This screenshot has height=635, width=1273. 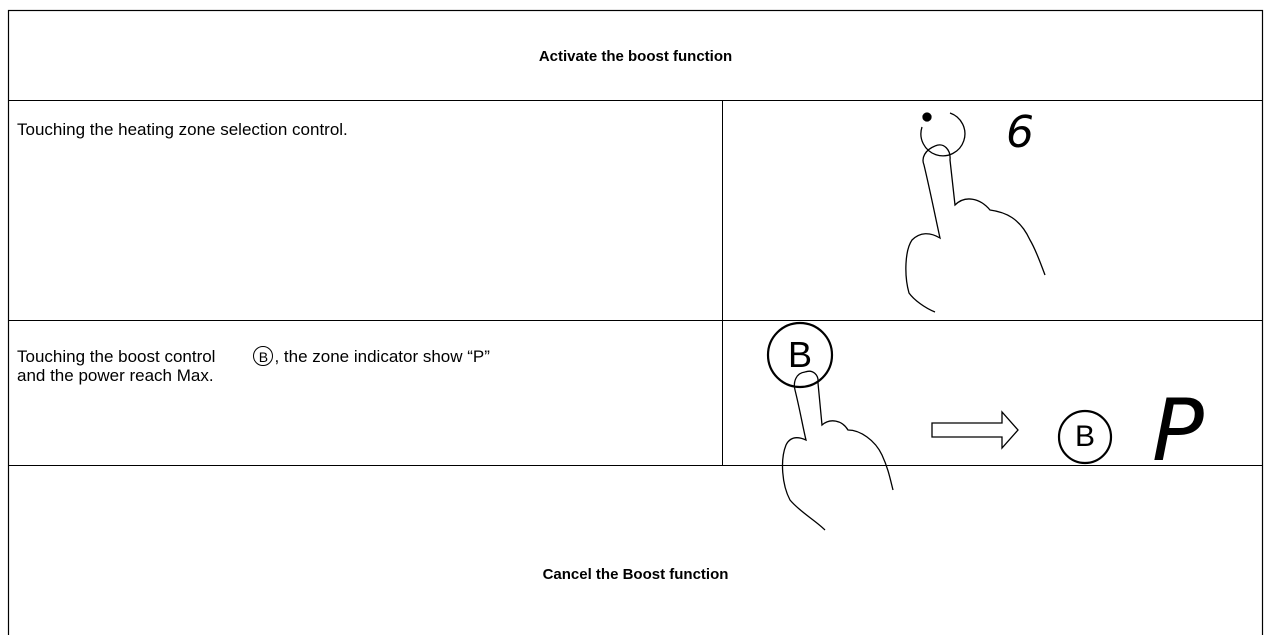 What do you see at coordinates (1020, 132) in the screenshot?
I see `display-digit: 6` at bounding box center [1020, 132].